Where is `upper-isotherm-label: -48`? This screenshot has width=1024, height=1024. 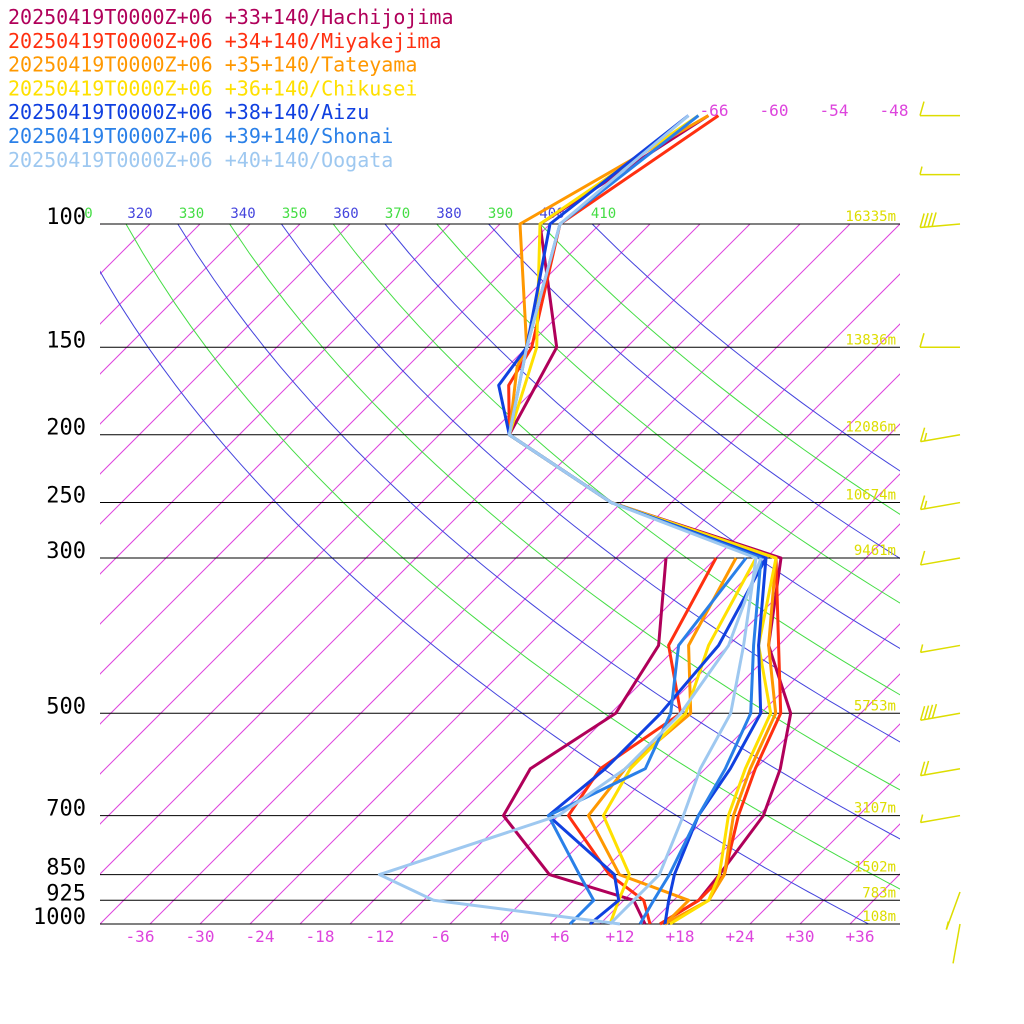
upper-isotherm-label: -48 is located at coordinates (894, 110).